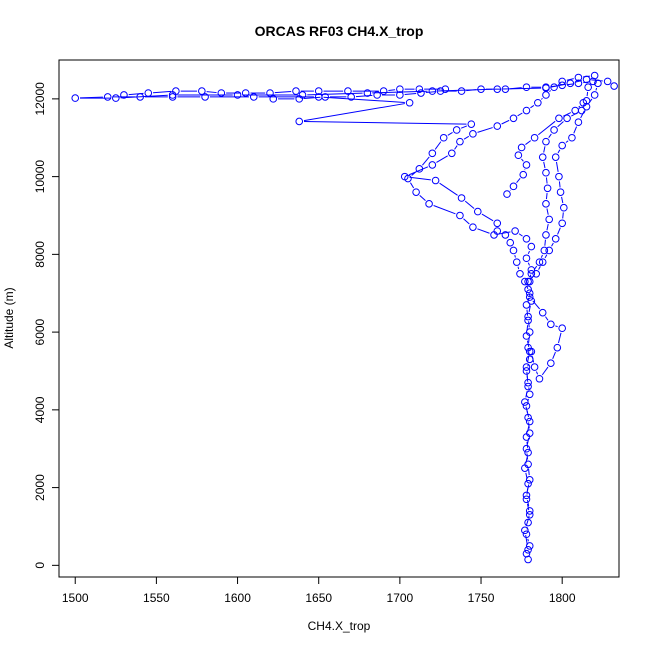 The width and height of the screenshot is (650, 650). Describe the element at coordinates (237, 598) in the screenshot. I see `x-tick-label: 1600` at that location.